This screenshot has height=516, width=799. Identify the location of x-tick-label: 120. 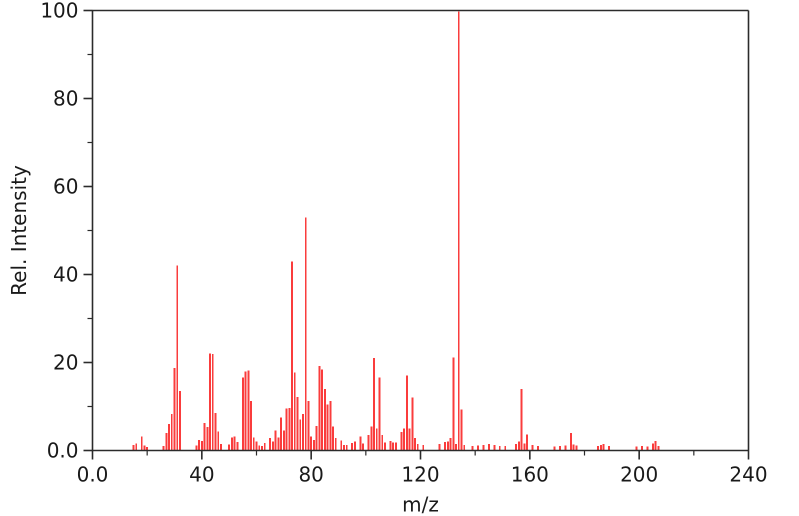
(420, 475).